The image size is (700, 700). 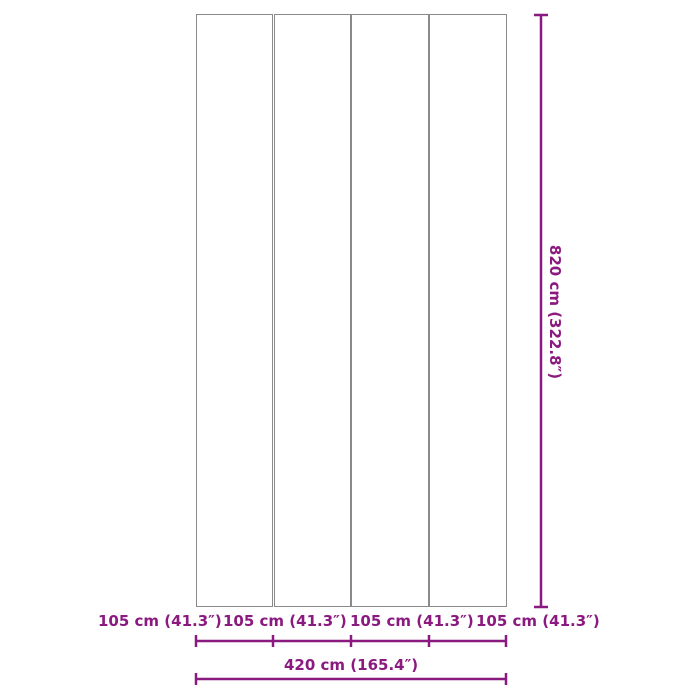 I want to click on total-width-label: 420 cm (165.4″), so click(x=351, y=665).